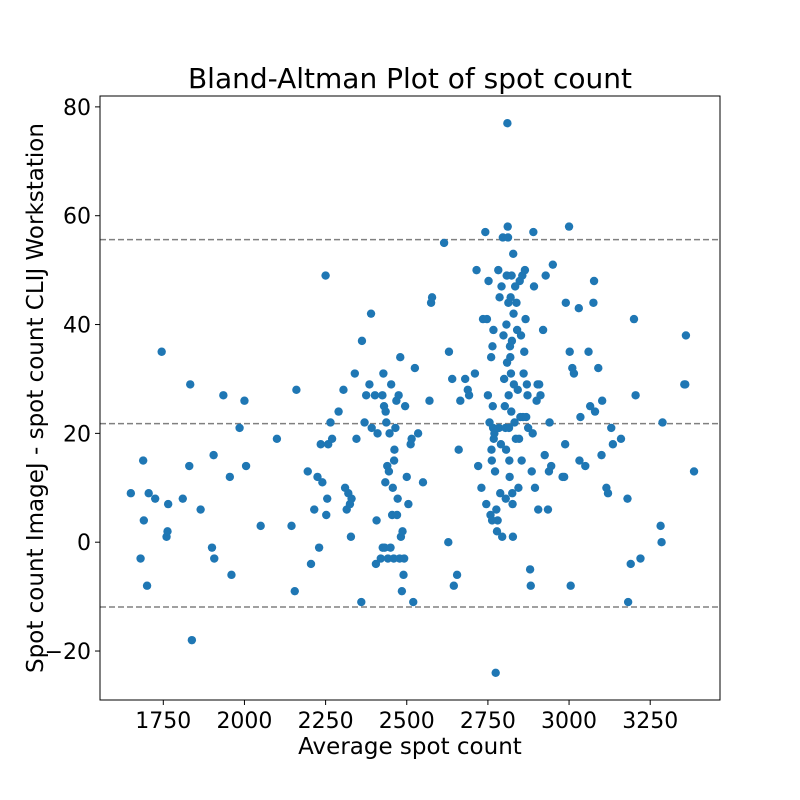  What do you see at coordinates (488, 721) in the screenshot?
I see `x-tick-label: 2750` at bounding box center [488, 721].